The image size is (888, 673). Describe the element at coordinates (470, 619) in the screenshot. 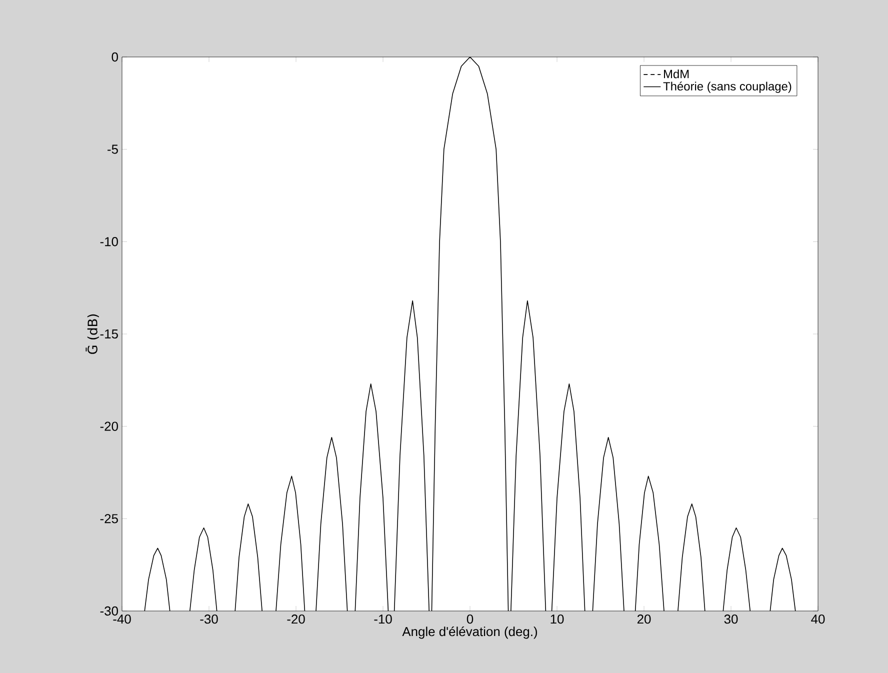

I see `x-tick-label: 0` at that location.